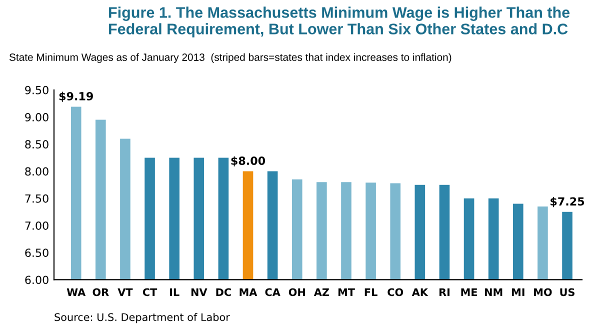 Image resolution: width=600 pixels, height=333 pixels. Describe the element at coordinates (444, 292) in the screenshot. I see `x-tick-label: RI` at that location.